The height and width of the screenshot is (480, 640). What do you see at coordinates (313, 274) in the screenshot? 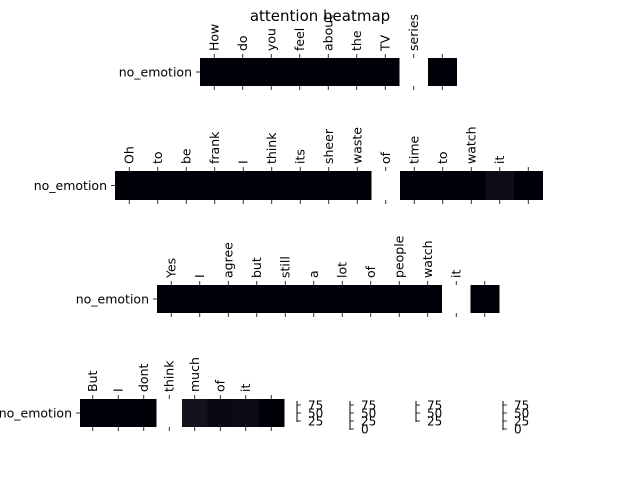
I see `token-label: a` at bounding box center [313, 274].